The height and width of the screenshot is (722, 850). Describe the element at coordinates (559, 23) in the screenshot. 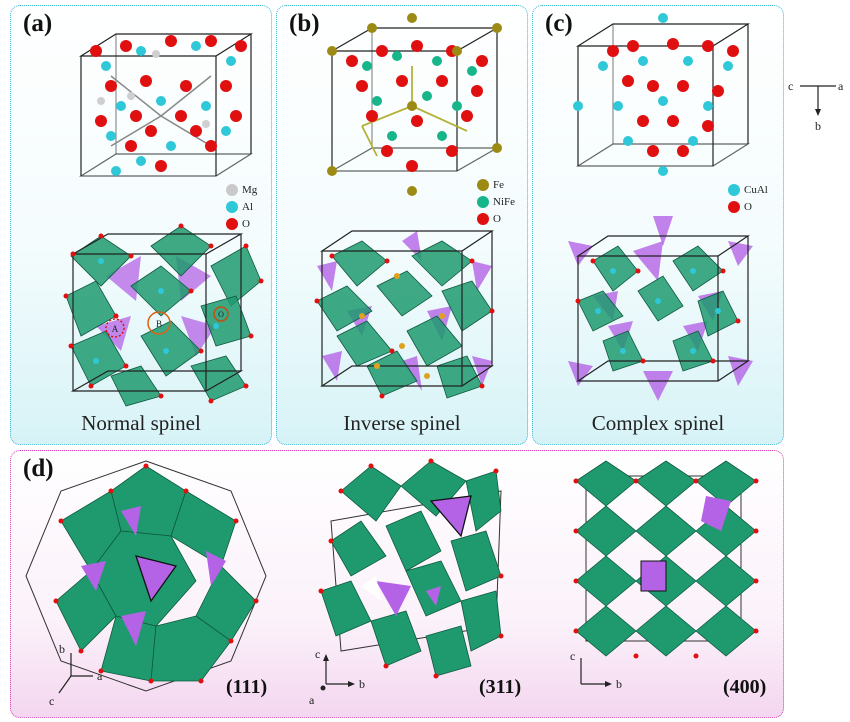

I see `panel-c-label: (c)` at that location.